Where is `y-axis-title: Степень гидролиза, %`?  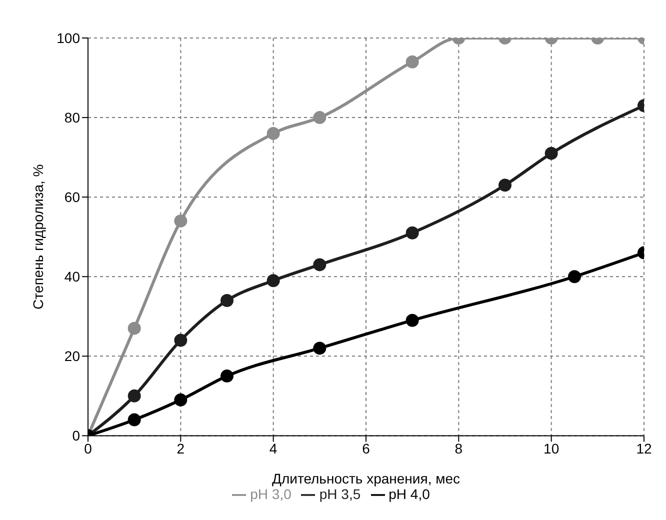 y-axis-title: Степень гидролиза, % is located at coordinates (38, 237).